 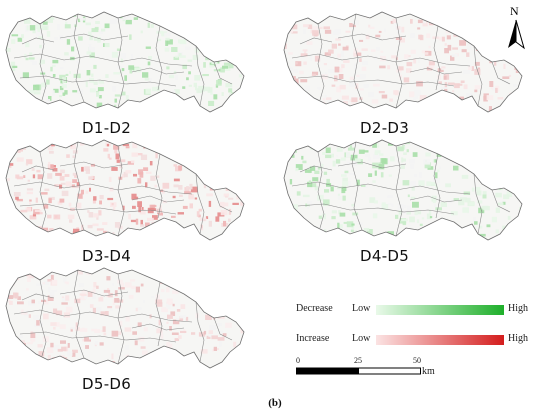 What do you see at coordinates (403, 193) in the screenshot?
I see `map-panel-d4-d5: D4-D5` at bounding box center [403, 193].